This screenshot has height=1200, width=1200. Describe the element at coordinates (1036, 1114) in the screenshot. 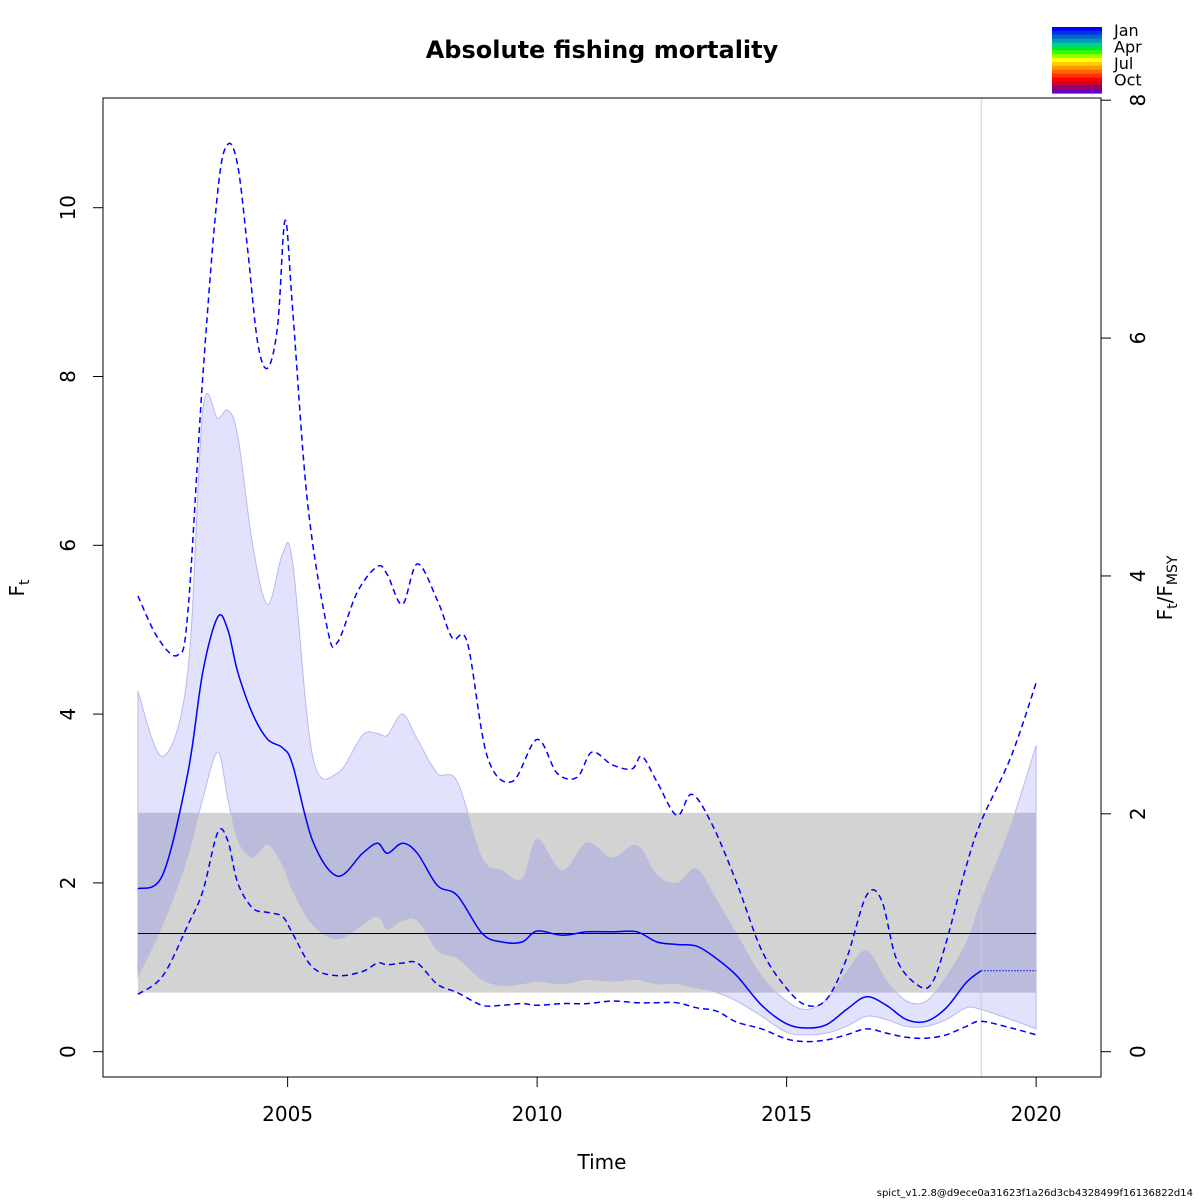

I see `x-tick-label: 2020` at that location.